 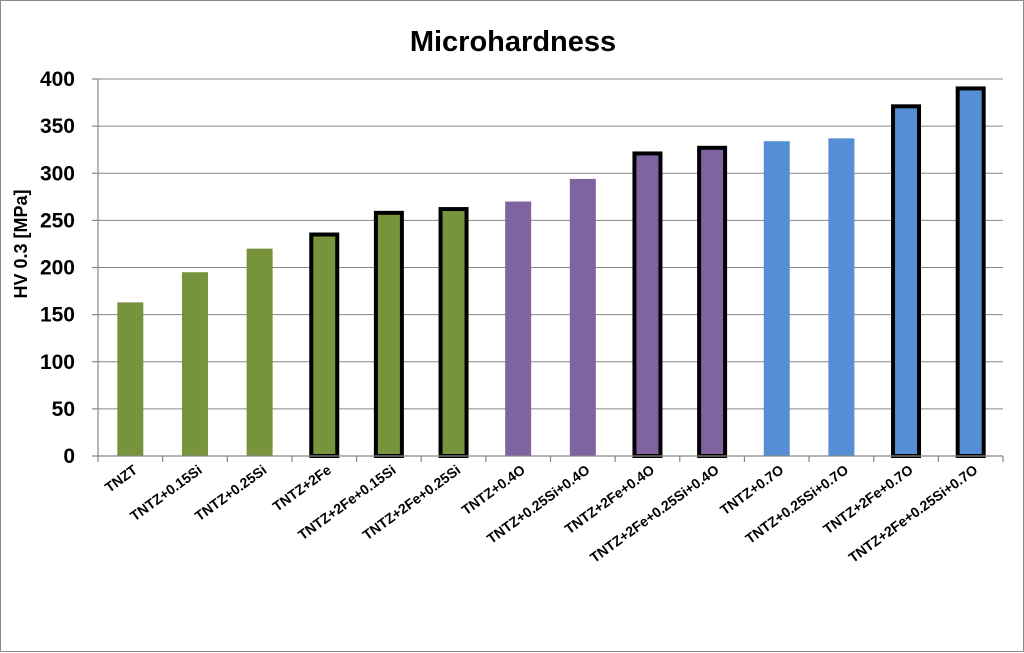 I want to click on y-tick-label: 150, so click(x=57, y=315).